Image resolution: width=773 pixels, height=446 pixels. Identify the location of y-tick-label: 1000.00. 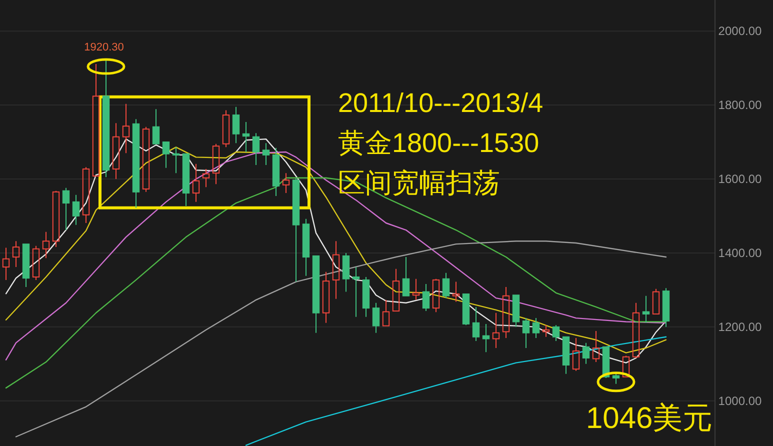
(740, 401).